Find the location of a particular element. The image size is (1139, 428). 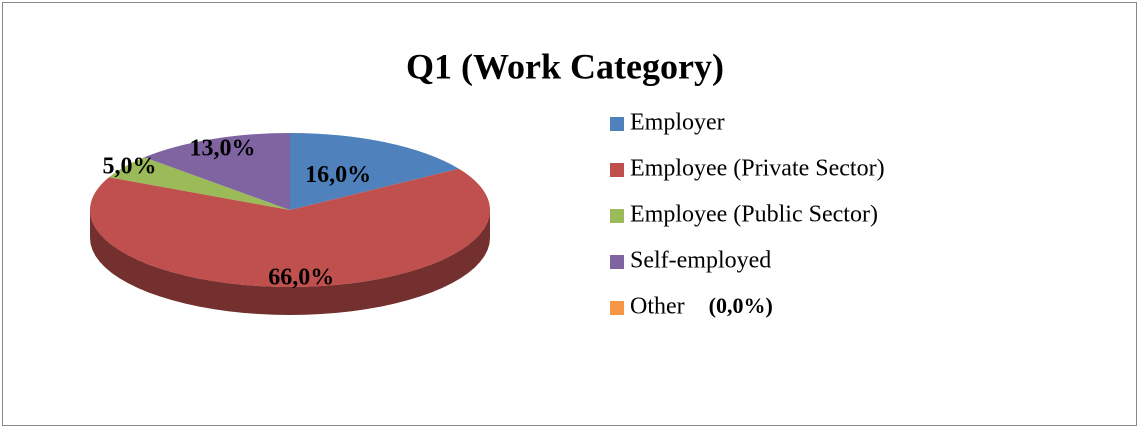

legend-entry: Employer is located at coordinates (667, 123).